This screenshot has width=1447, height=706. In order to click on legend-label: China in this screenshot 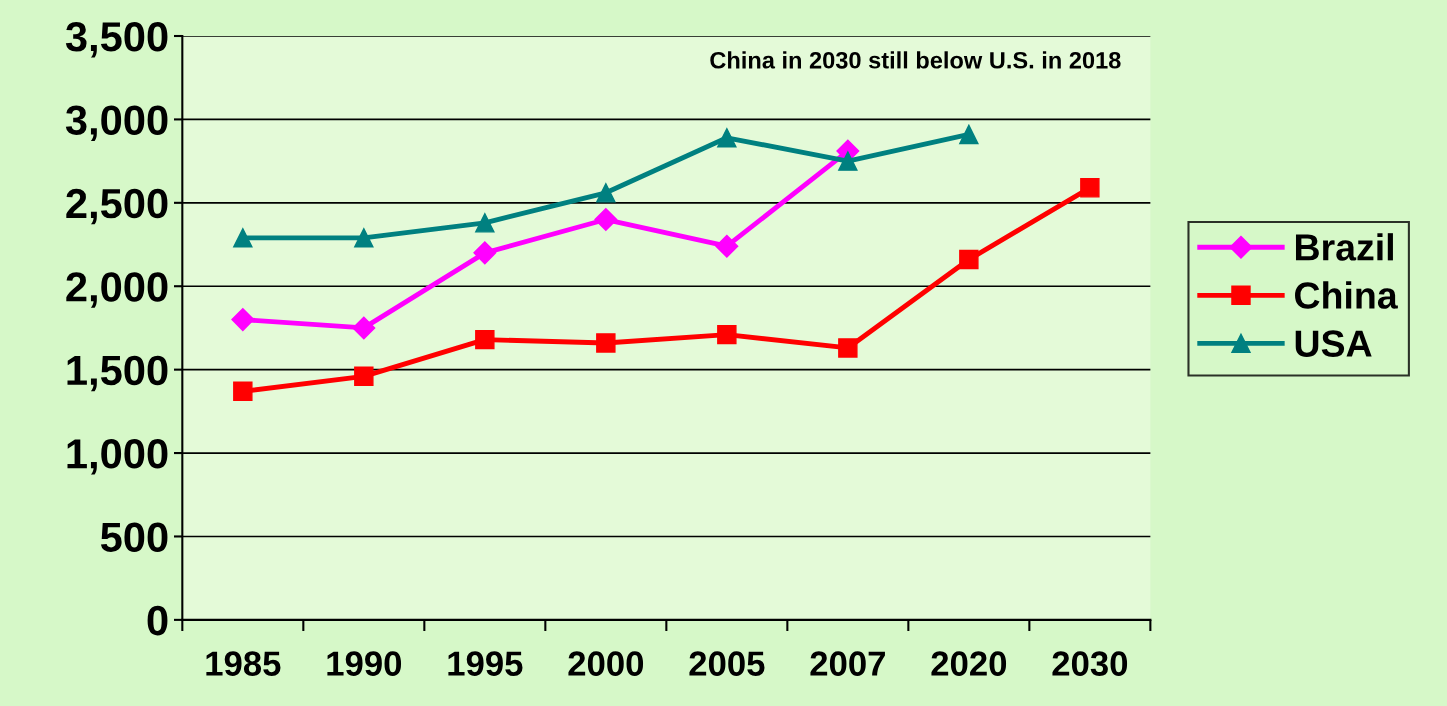, I will do `click(1346, 295)`.